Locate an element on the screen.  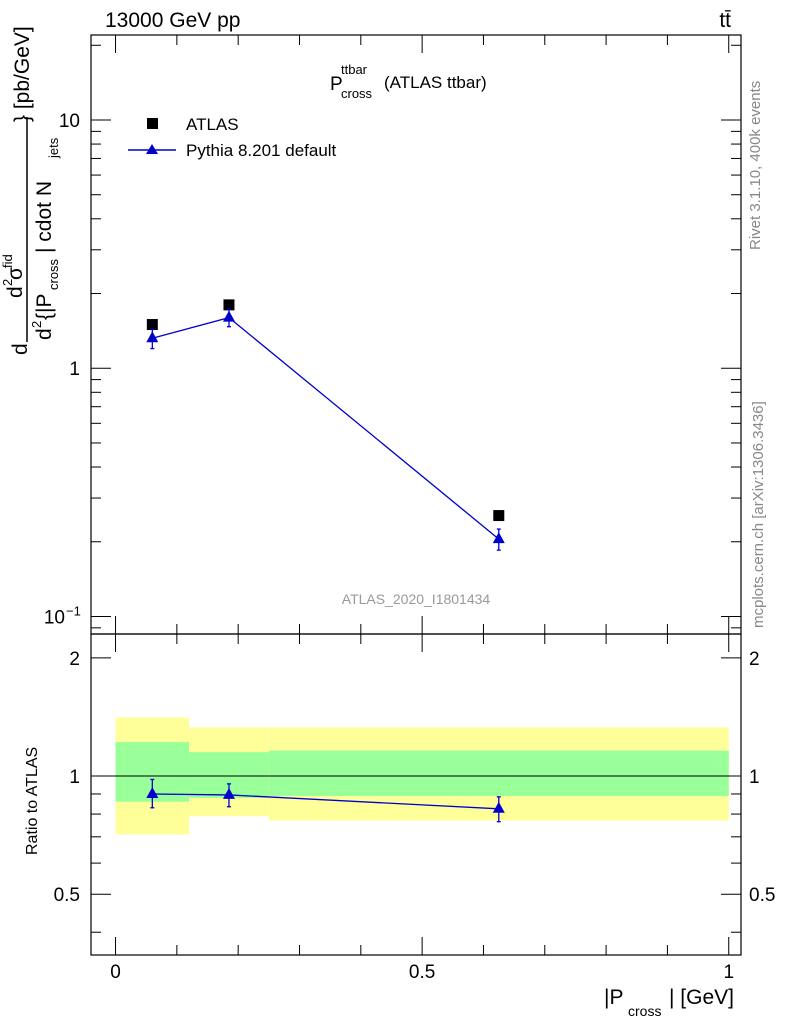
legend-label-atlas: ATLAS is located at coordinates (212, 124).